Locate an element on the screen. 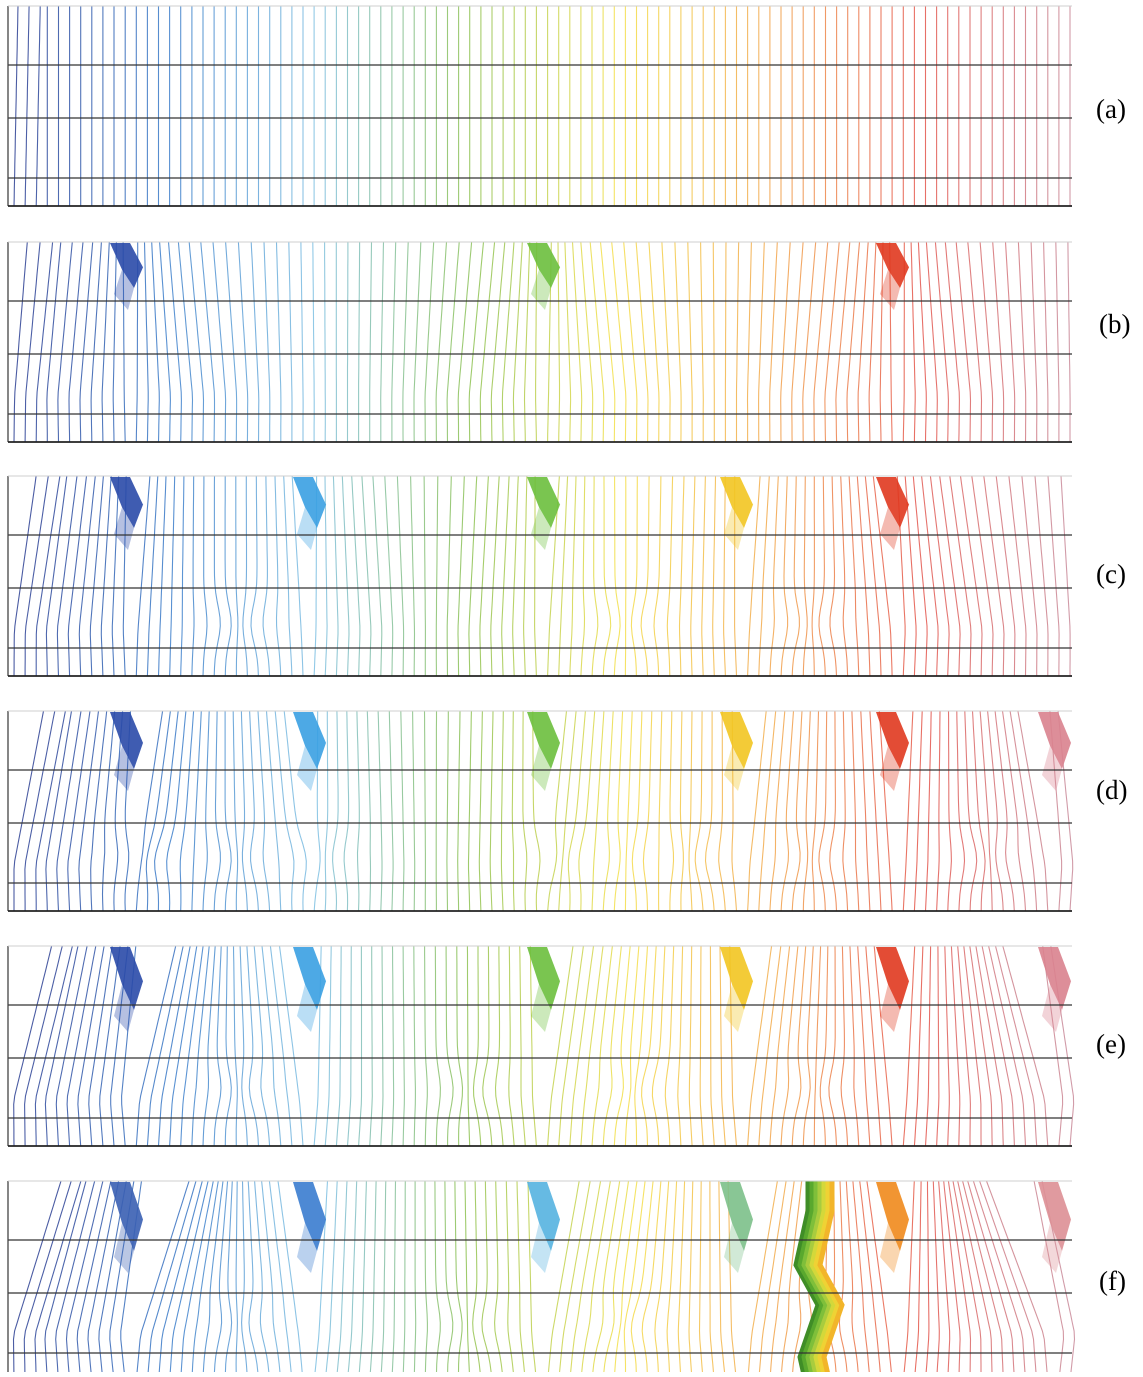  panel-label-c: (c) is located at coordinates (1111, 574).